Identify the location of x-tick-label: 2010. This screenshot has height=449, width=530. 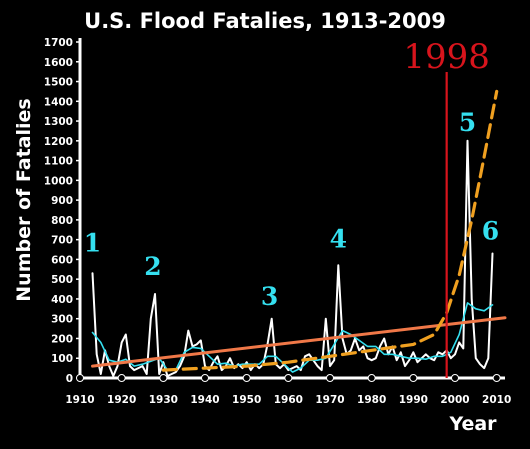
(496, 400).